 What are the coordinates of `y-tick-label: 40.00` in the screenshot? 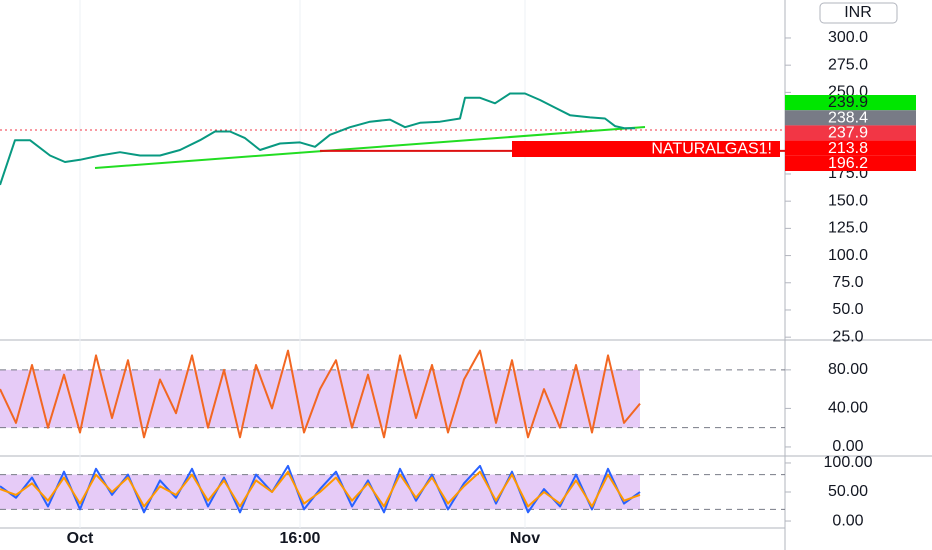 It's located at (848, 408).